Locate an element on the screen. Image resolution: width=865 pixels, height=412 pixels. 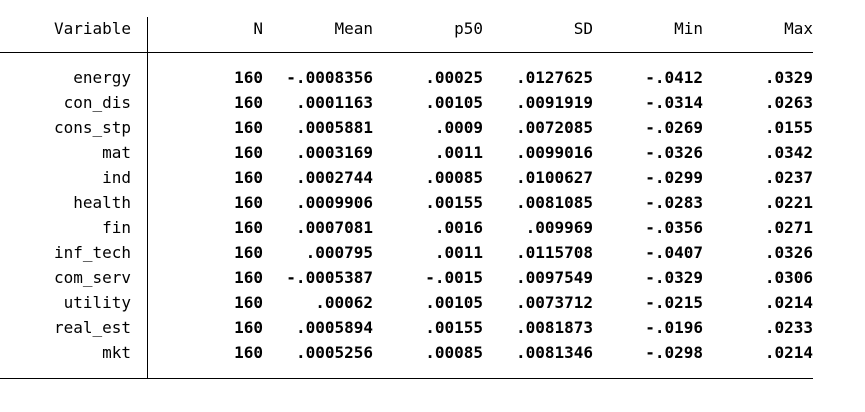
cell-max: .0326 is located at coordinates (788, 252).